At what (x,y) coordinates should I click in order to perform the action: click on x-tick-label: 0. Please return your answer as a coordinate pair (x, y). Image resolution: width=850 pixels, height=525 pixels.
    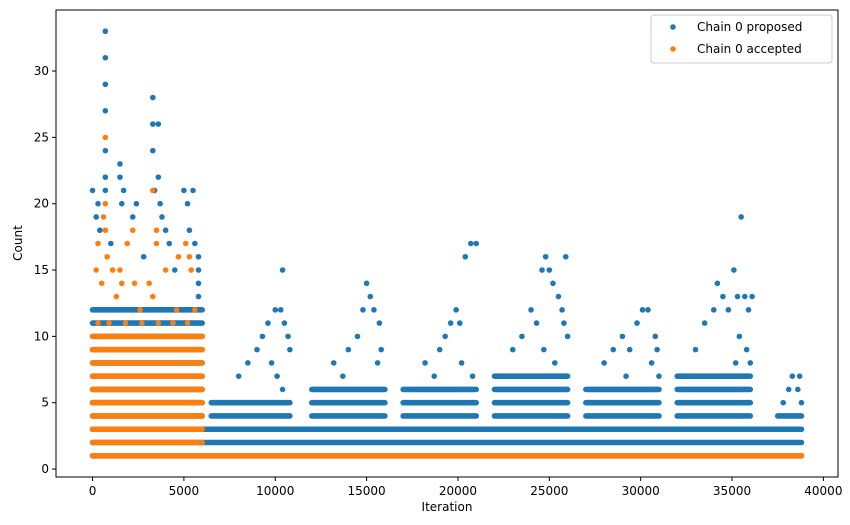
    Looking at the image, I should click on (93, 491).